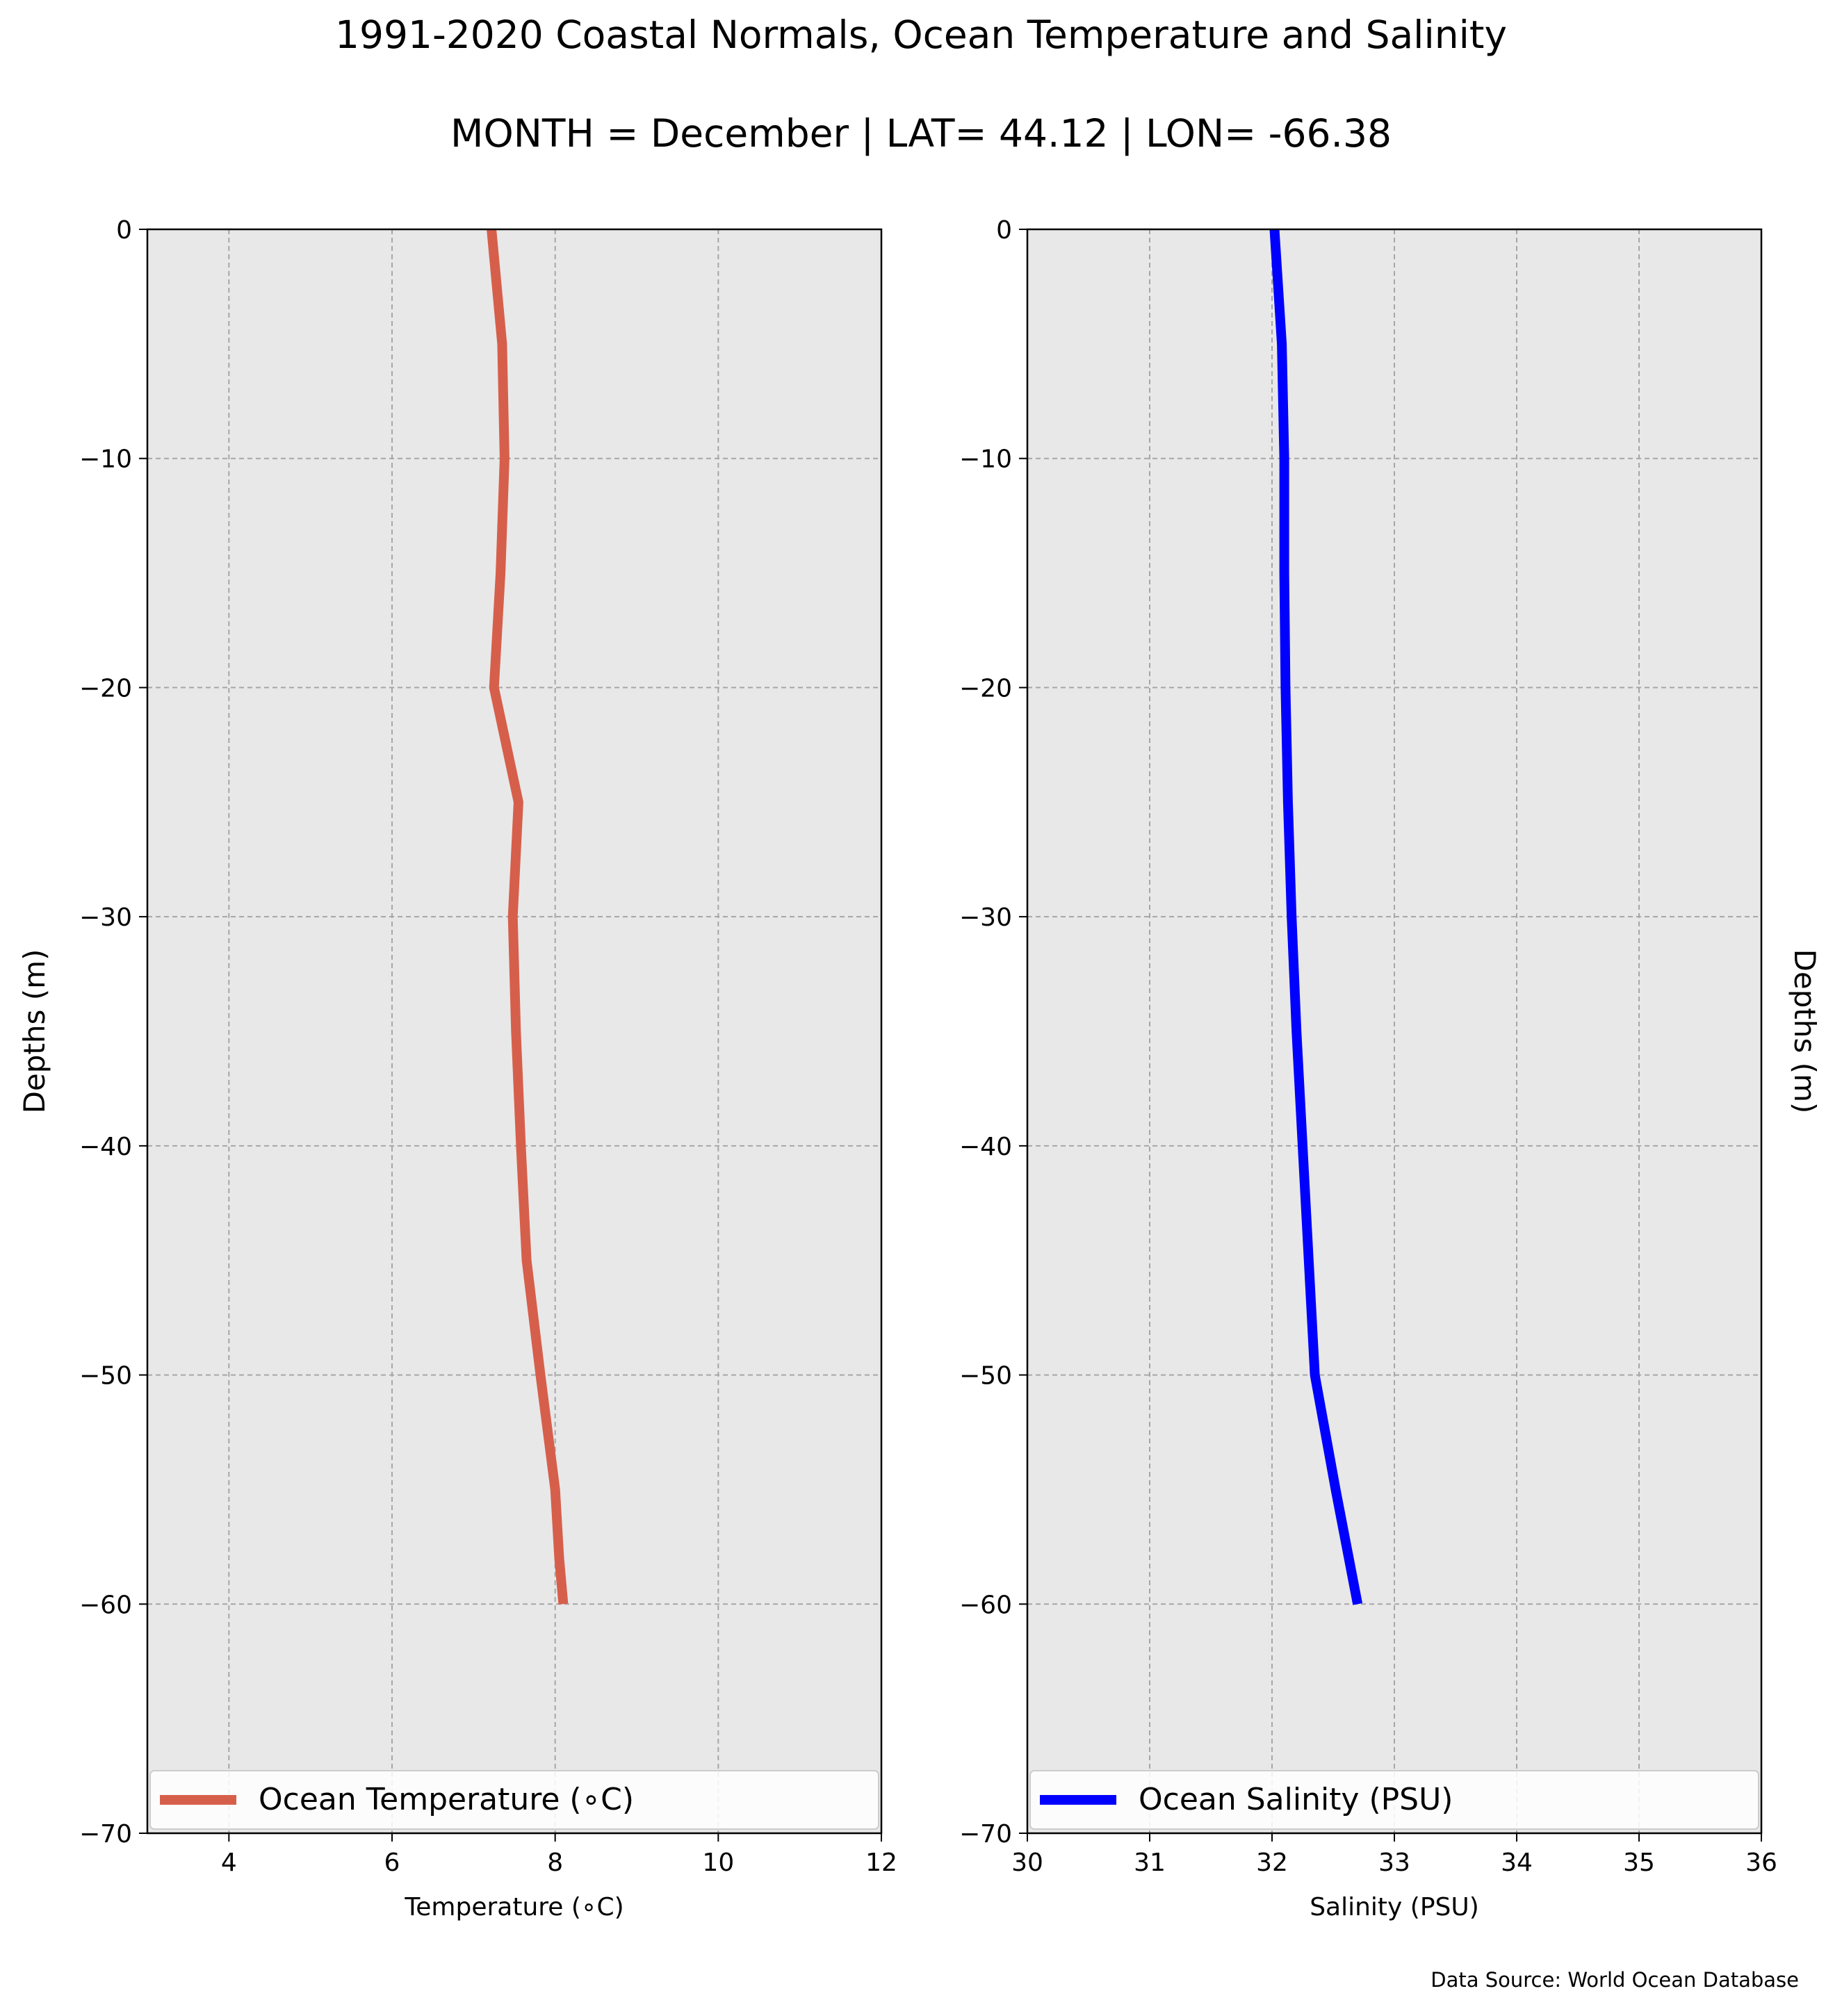  I want to click on x-tick-label: 32, so click(1272, 1863).